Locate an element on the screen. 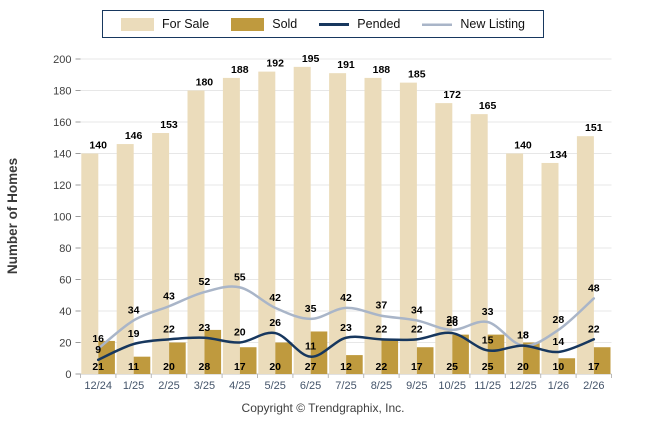 The width and height of the screenshot is (646, 434). x-tick-label: 2/25 is located at coordinates (168, 386).